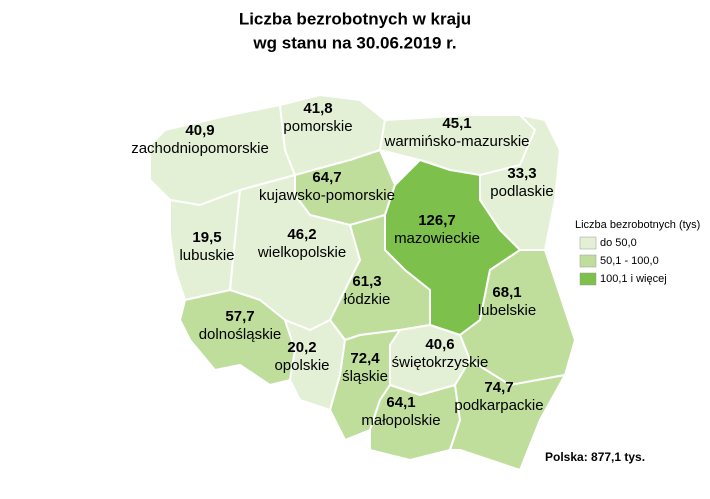 This screenshot has width=710, height=499. Describe the element at coordinates (618, 243) in the screenshot. I see `legend-label: do 50,0` at that location.